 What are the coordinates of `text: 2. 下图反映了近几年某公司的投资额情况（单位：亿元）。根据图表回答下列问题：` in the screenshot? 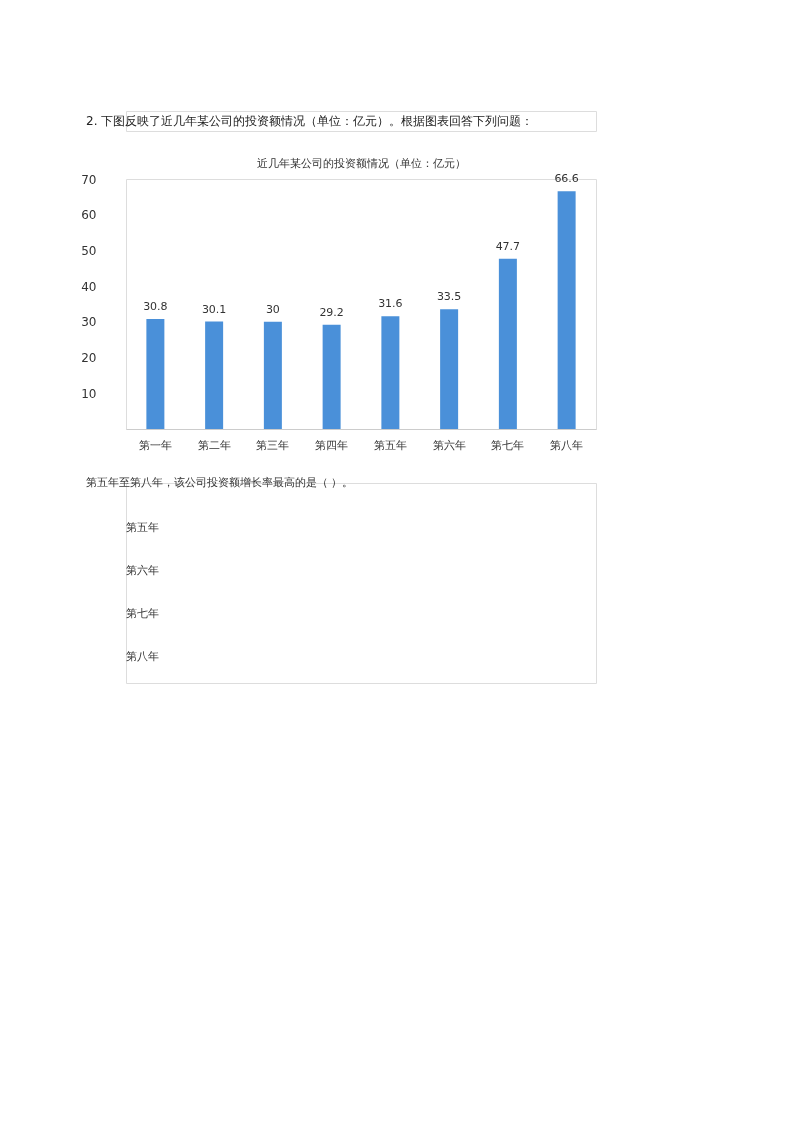 It's located at (310, 121).